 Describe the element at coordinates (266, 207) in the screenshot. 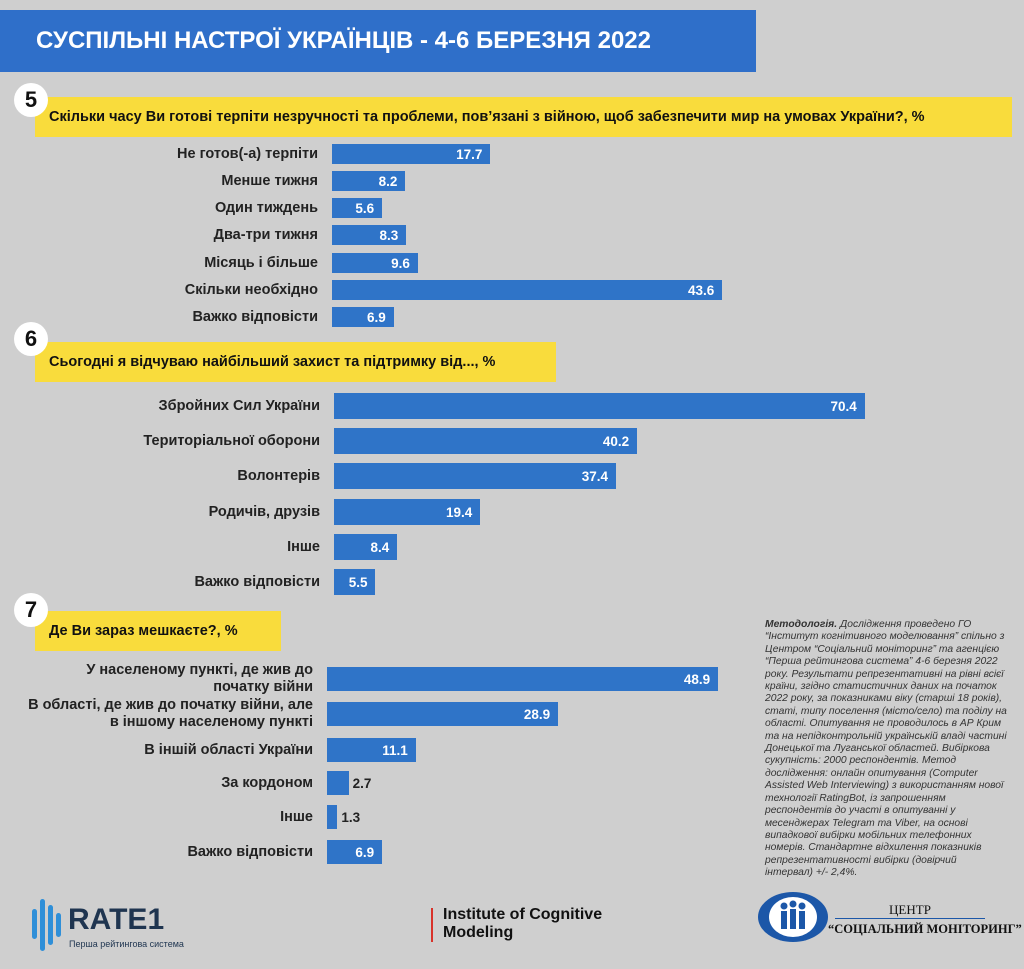

I see `category-label: Один тиждень` at that location.